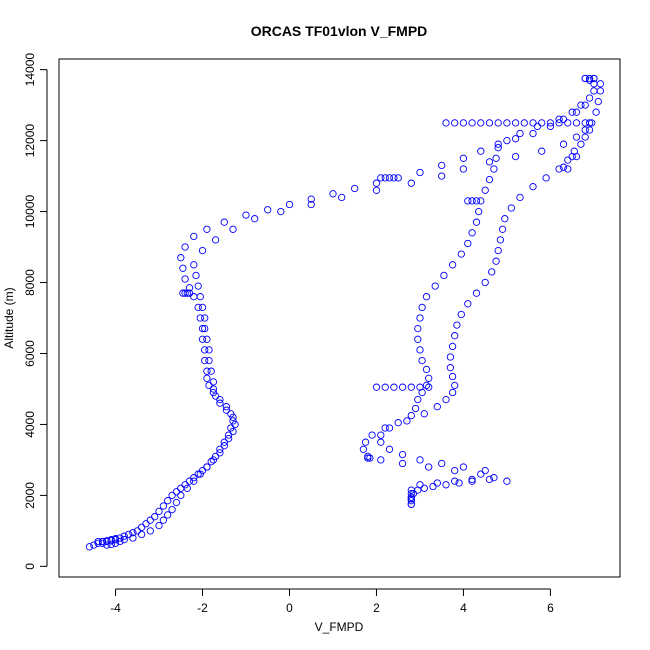 This screenshot has width=650, height=650. What do you see at coordinates (30, 70) in the screenshot?
I see `y-tick-label: 14000` at bounding box center [30, 70].